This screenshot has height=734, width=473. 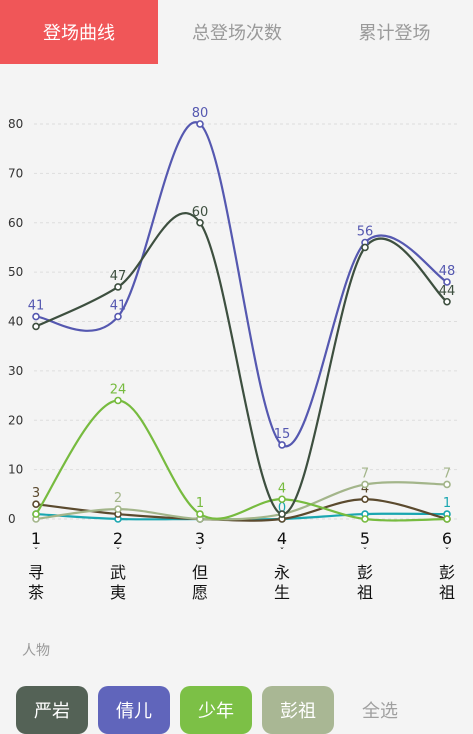 I want to click on data-label: 48, so click(x=447, y=271).